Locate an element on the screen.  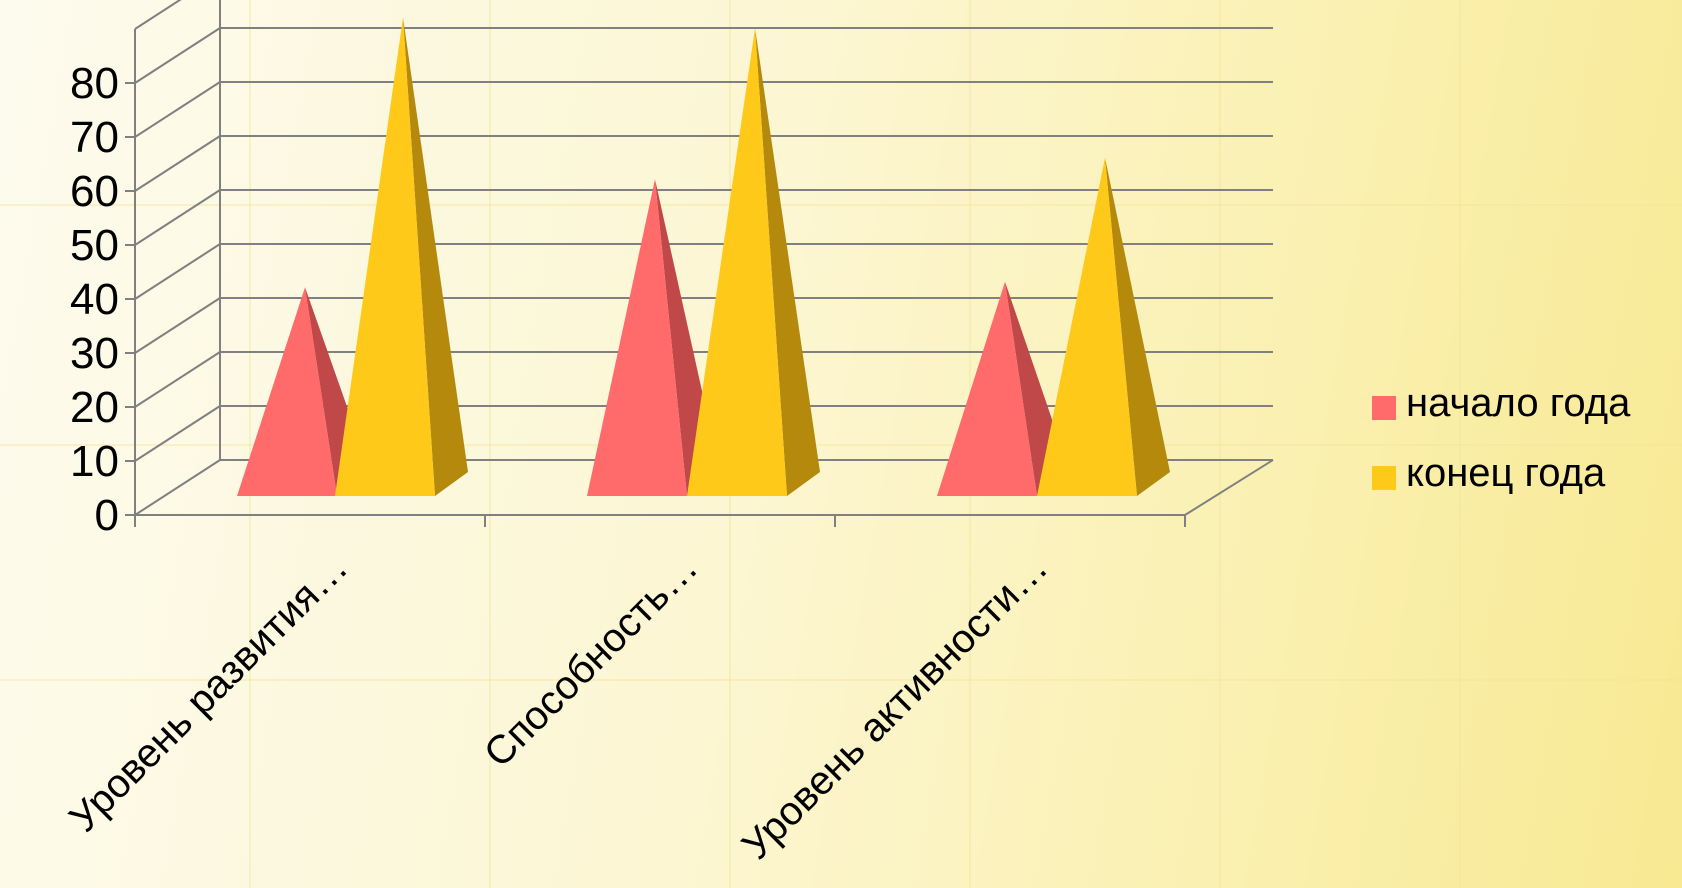
y-tick-label: 20 is located at coordinates (94, 407).